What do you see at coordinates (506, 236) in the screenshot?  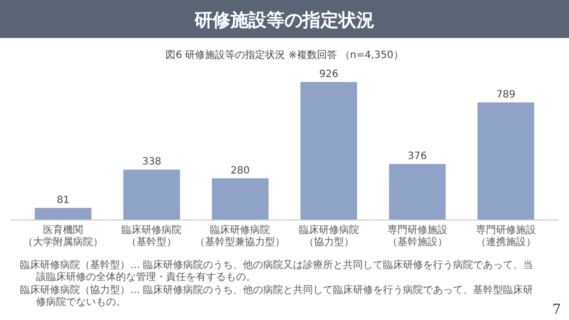 I see `x-tick-label: 専門研修施設（連携施設）` at bounding box center [506, 236].